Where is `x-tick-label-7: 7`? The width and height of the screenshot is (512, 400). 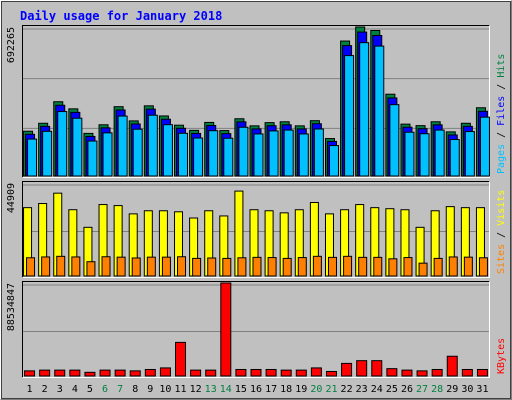 x-tick-label-7: 7 is located at coordinates (120, 389).